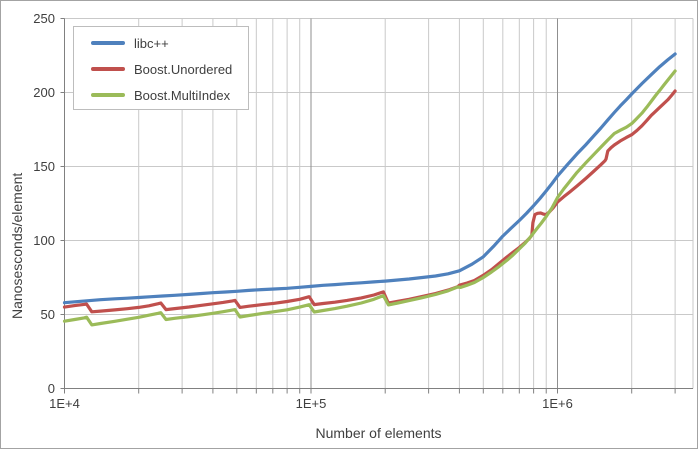 This screenshot has height=449, width=698. I want to click on legend-label: libc++, so click(151, 43).